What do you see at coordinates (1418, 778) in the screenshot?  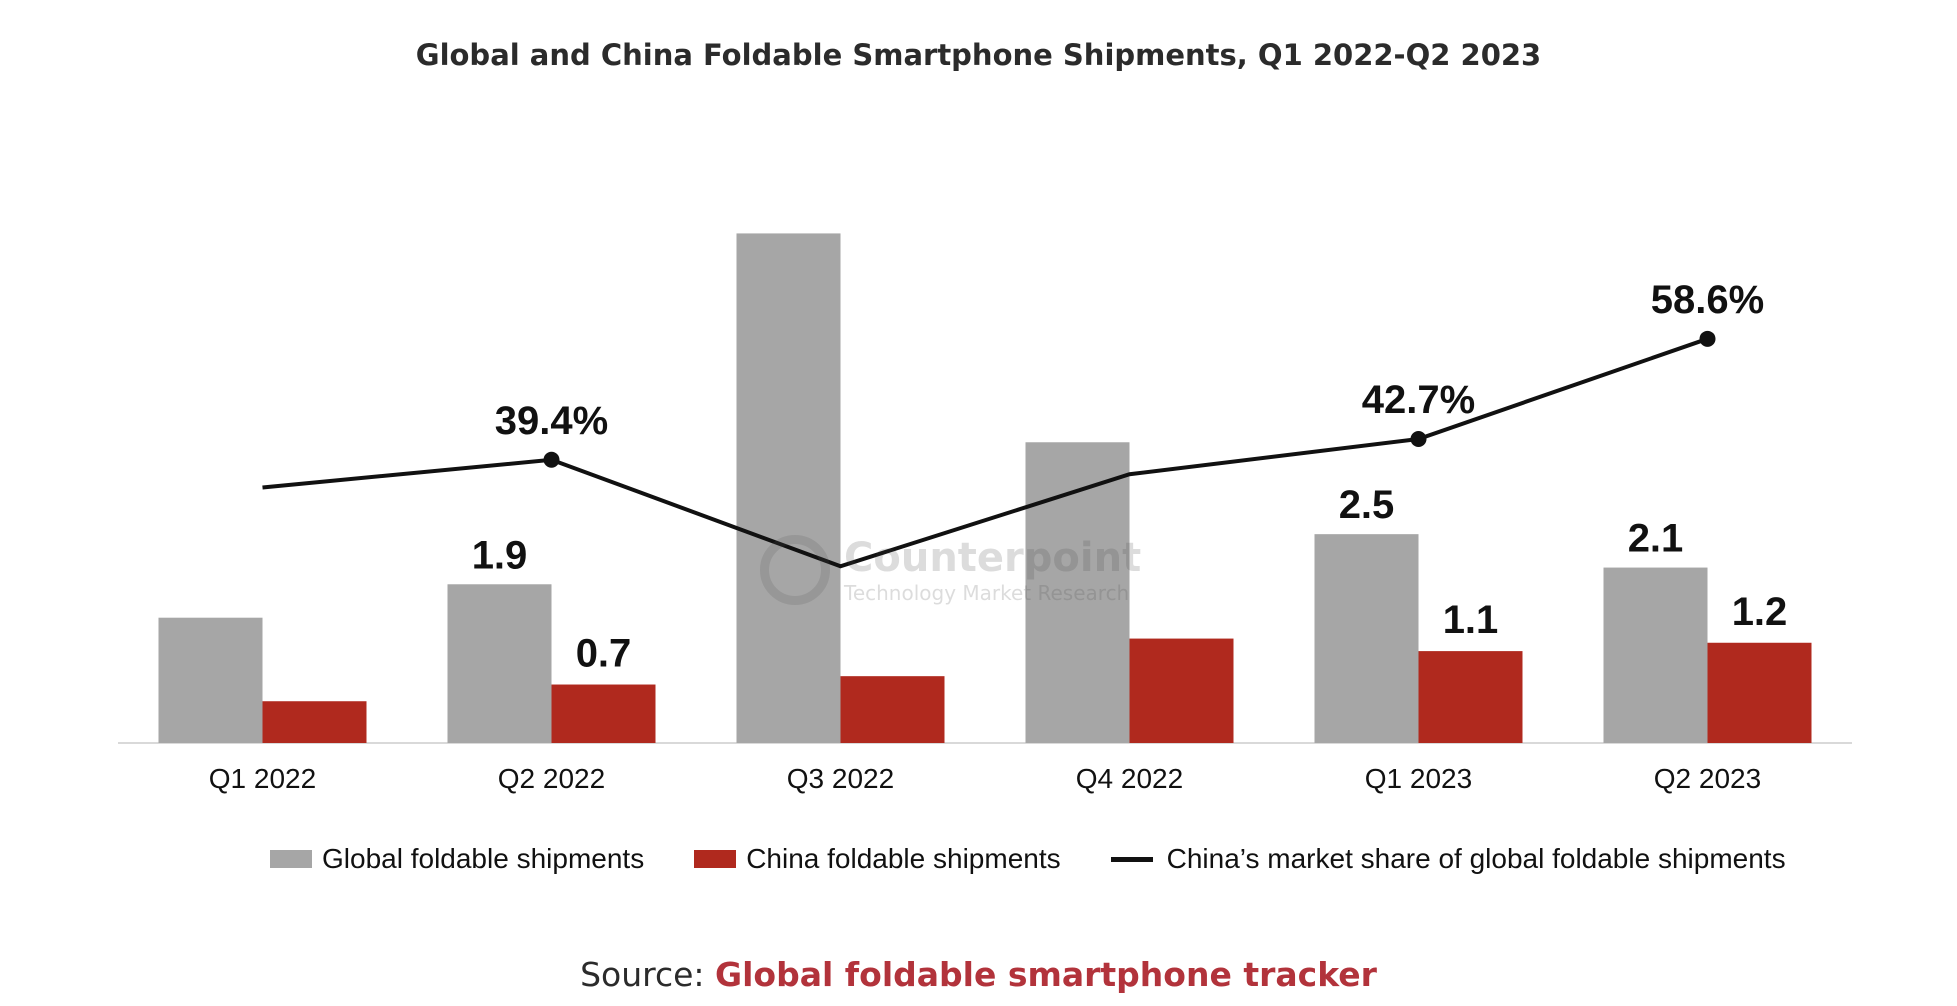 I see `x-tick-label-4: Q1 2023` at bounding box center [1418, 778].